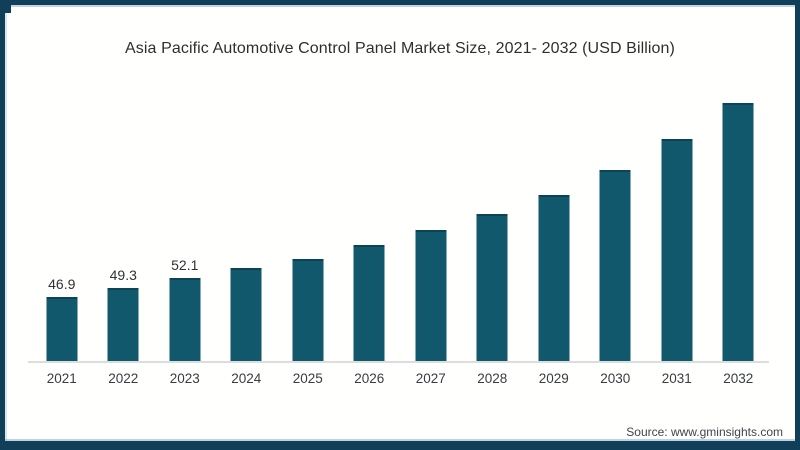 The image size is (800, 450). What do you see at coordinates (124, 227) in the screenshot?
I see `bar-slot-2022: 49.3` at bounding box center [124, 227].